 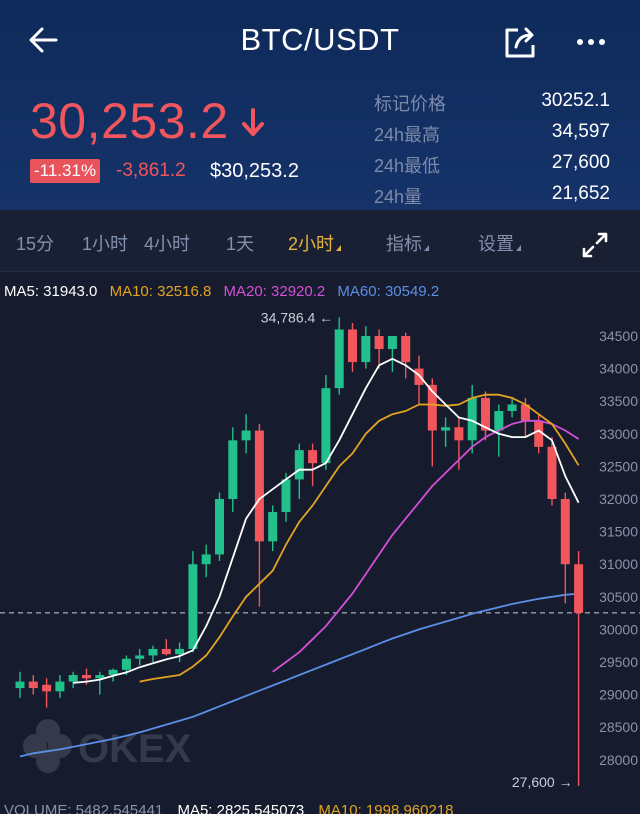 I want to click on ma5-value: MA5: 31943.0, so click(x=51, y=291).